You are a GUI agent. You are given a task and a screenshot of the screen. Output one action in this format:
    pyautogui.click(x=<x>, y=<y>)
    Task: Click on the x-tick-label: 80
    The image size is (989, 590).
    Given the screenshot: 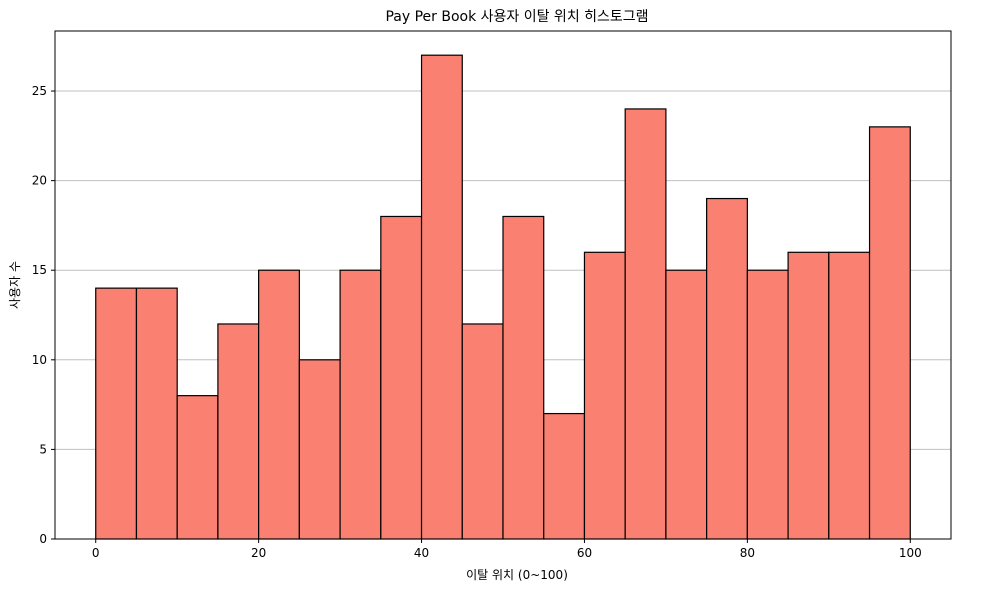 What is the action you would take?
    pyautogui.click(x=747, y=553)
    